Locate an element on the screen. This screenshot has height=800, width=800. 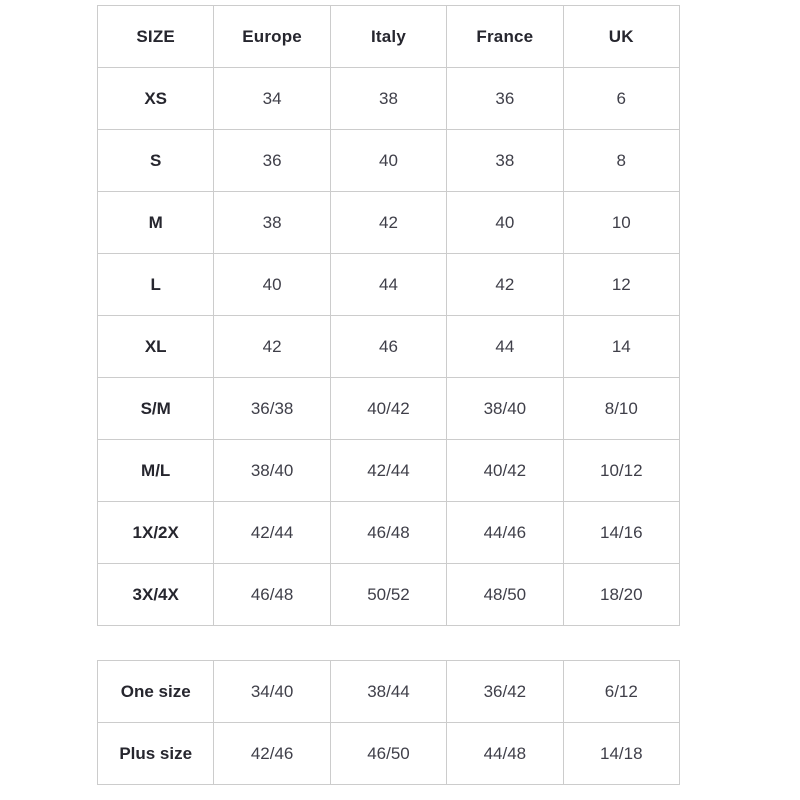
value-cell: 18/20 is located at coordinates (621, 594).